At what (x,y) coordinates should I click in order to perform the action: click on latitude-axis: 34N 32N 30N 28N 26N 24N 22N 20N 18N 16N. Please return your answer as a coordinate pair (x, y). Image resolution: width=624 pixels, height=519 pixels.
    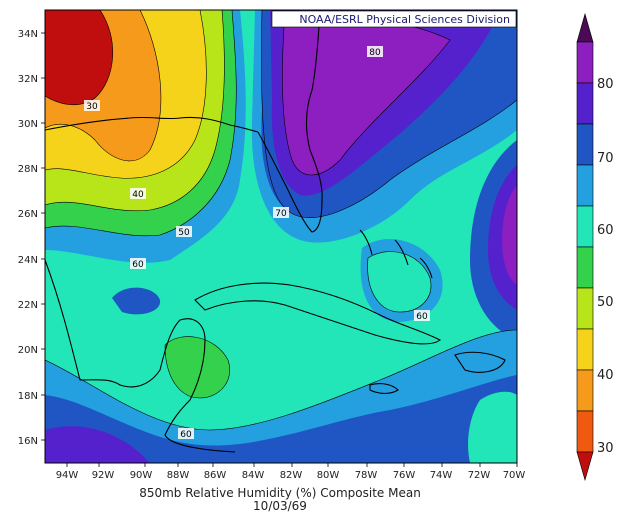
    Looking at the image, I should click on (31, 238).